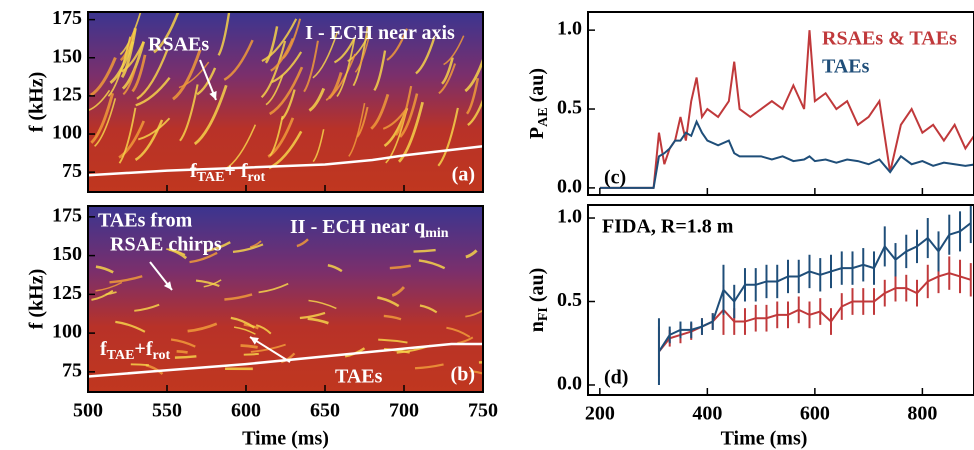 The image size is (974, 450). What do you see at coordinates (707, 414) in the screenshot?
I see `x-tick-label: 400` at bounding box center [707, 414].